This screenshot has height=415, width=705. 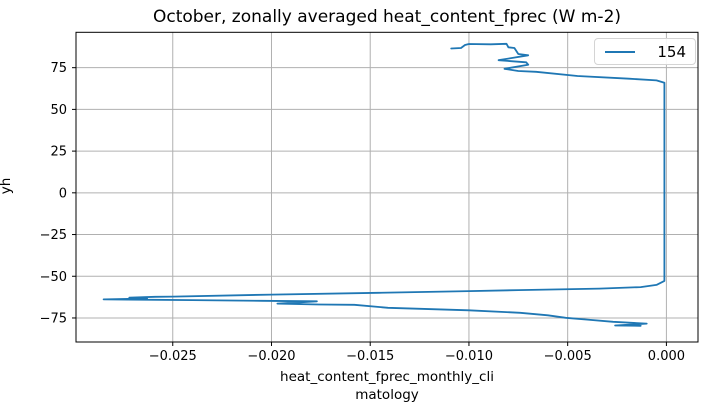 I want to click on x-tick-label: −0.010, so click(x=469, y=356).